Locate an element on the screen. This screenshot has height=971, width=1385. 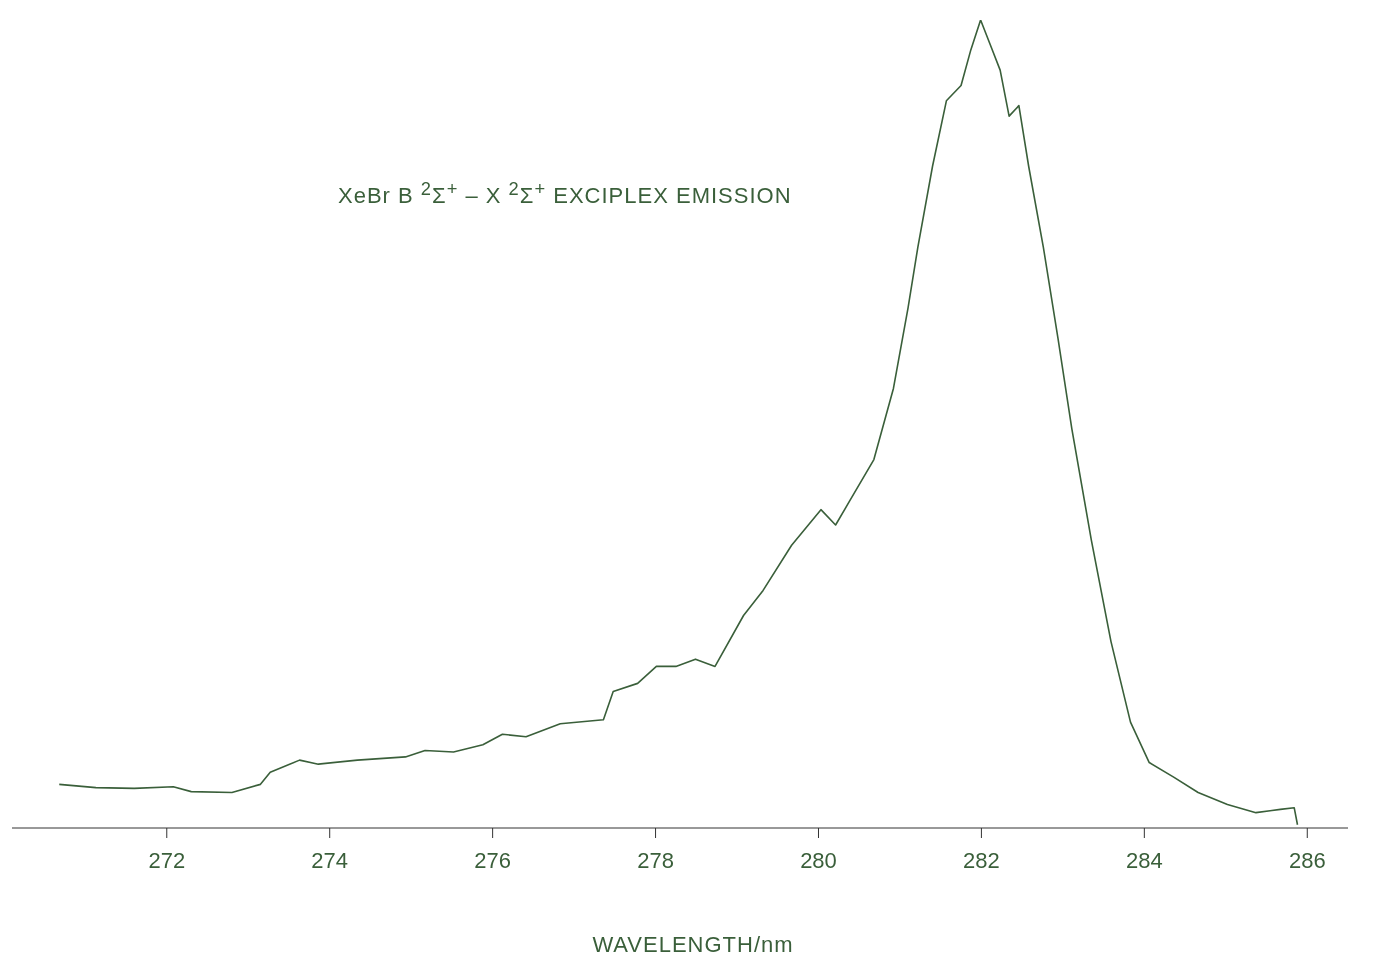
text: XeBr B $^{2}$Σ$^{+}$ – X $^{2}$Σ$^{+}$ EXCIPLEX EMISSION is located at coordinates (565, 193).